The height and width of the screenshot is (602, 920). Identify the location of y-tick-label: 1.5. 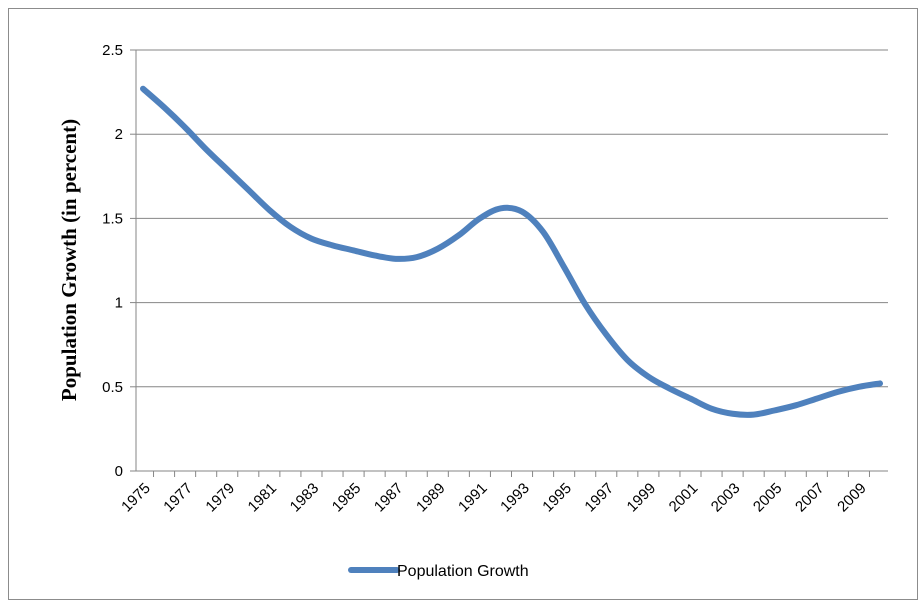
(112, 218).